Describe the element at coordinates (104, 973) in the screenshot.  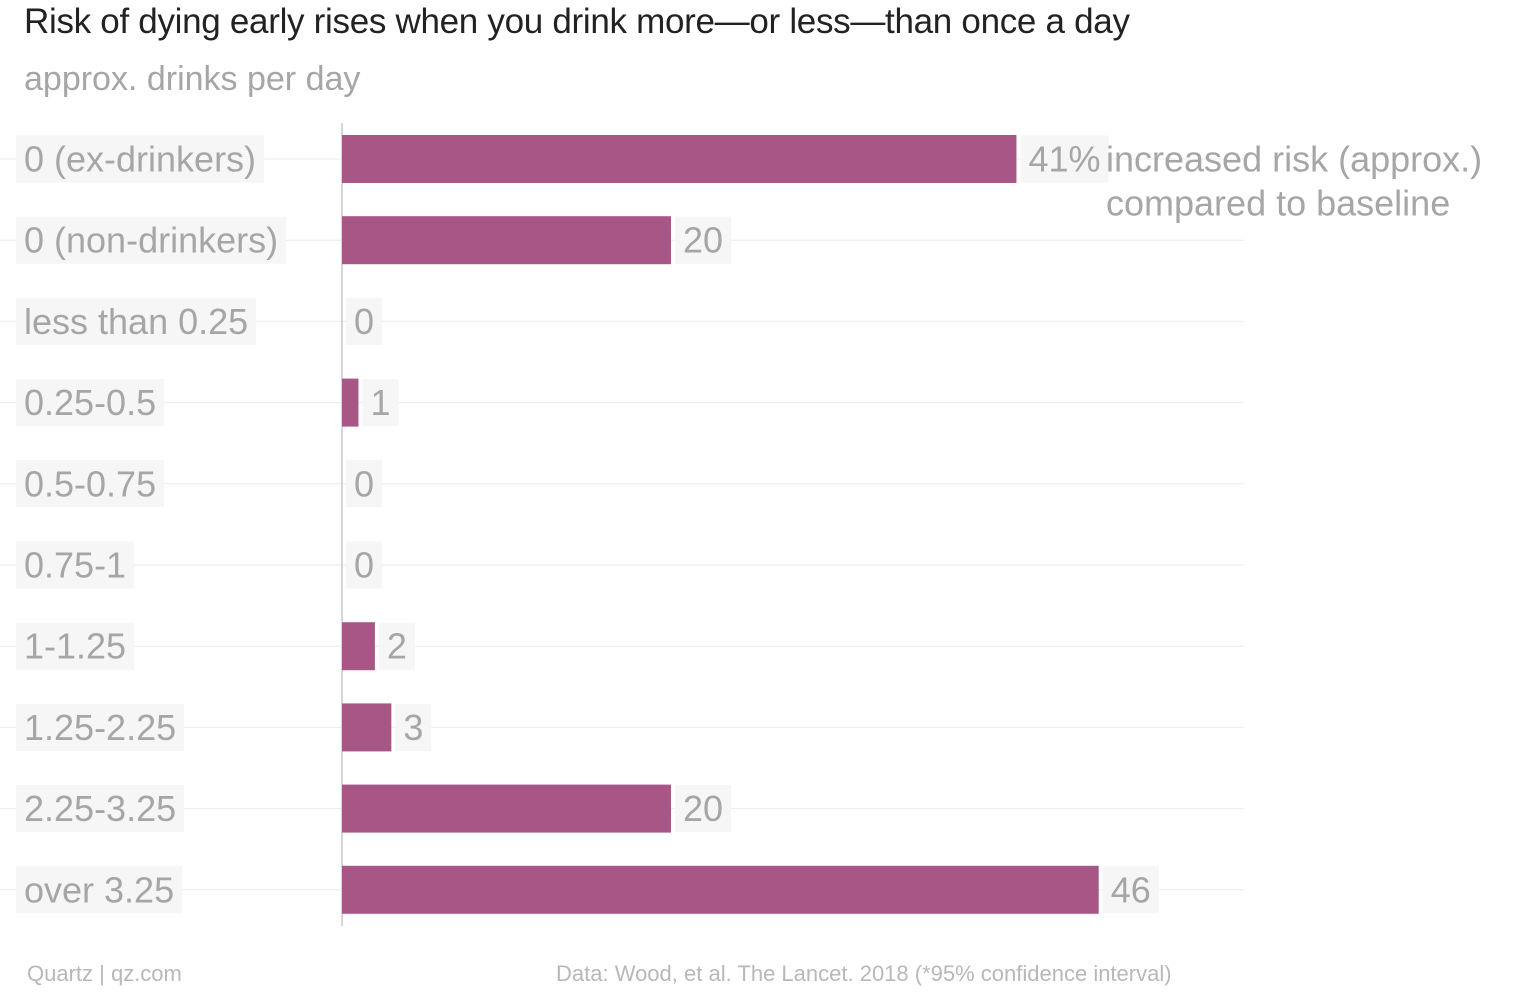
I see `footer-credit: Quartz | qz.com` at that location.